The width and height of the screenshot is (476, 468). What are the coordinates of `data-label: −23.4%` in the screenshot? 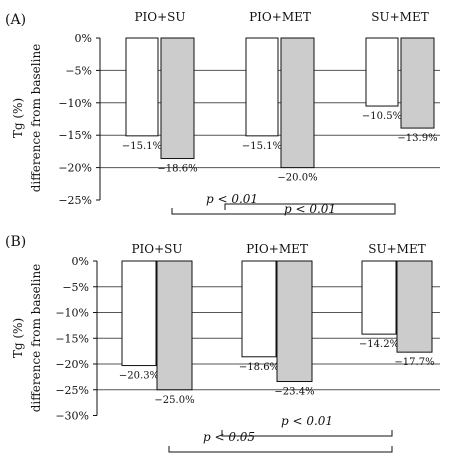 It's located at (294, 392).